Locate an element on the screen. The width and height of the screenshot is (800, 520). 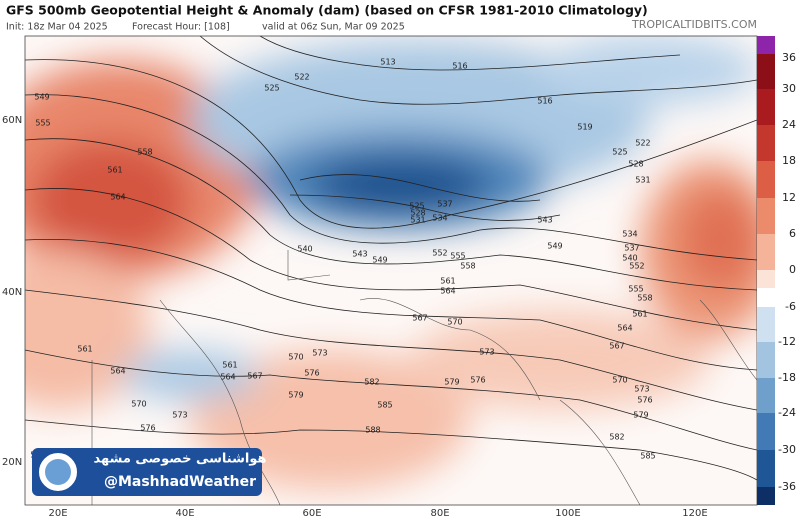
watermark: هواشناسی خصوصی مشهد @MashhadWeather is located at coordinates (149, 472).